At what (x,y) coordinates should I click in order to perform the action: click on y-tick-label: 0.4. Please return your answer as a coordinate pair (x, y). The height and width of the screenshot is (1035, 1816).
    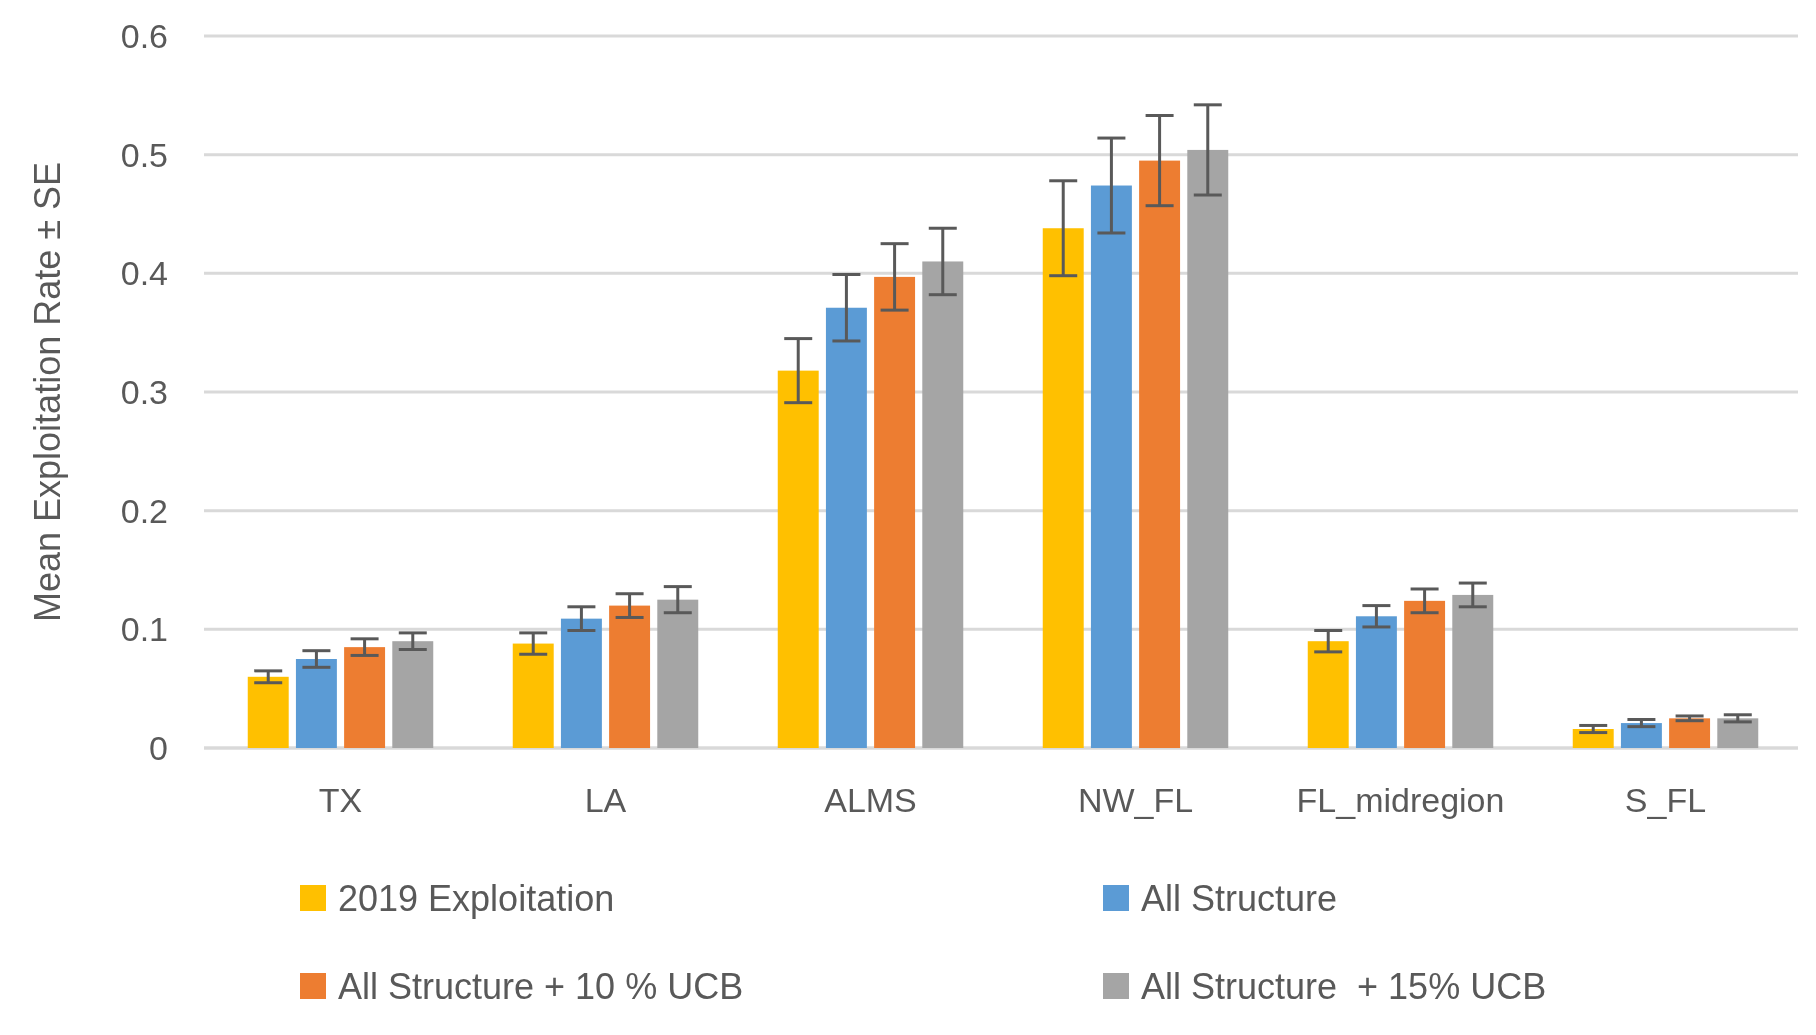
    Looking at the image, I should click on (144, 273).